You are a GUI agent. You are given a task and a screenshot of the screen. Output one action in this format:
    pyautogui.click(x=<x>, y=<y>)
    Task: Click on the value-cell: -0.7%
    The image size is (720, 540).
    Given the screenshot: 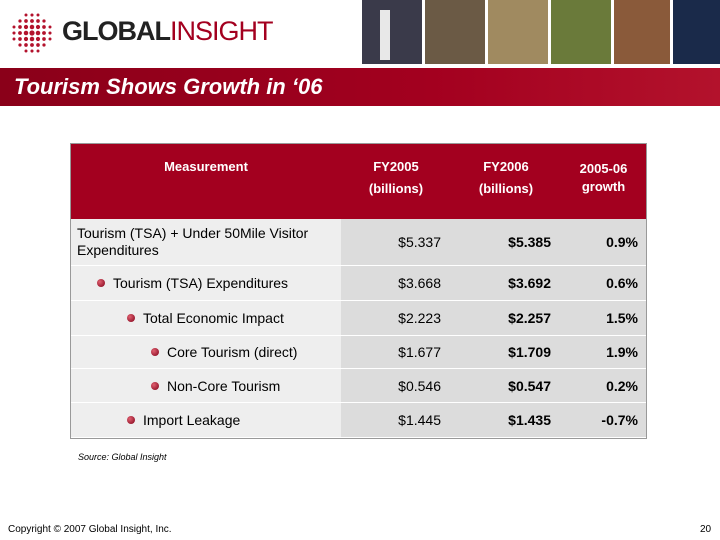 What is the action you would take?
    pyautogui.click(x=603, y=420)
    